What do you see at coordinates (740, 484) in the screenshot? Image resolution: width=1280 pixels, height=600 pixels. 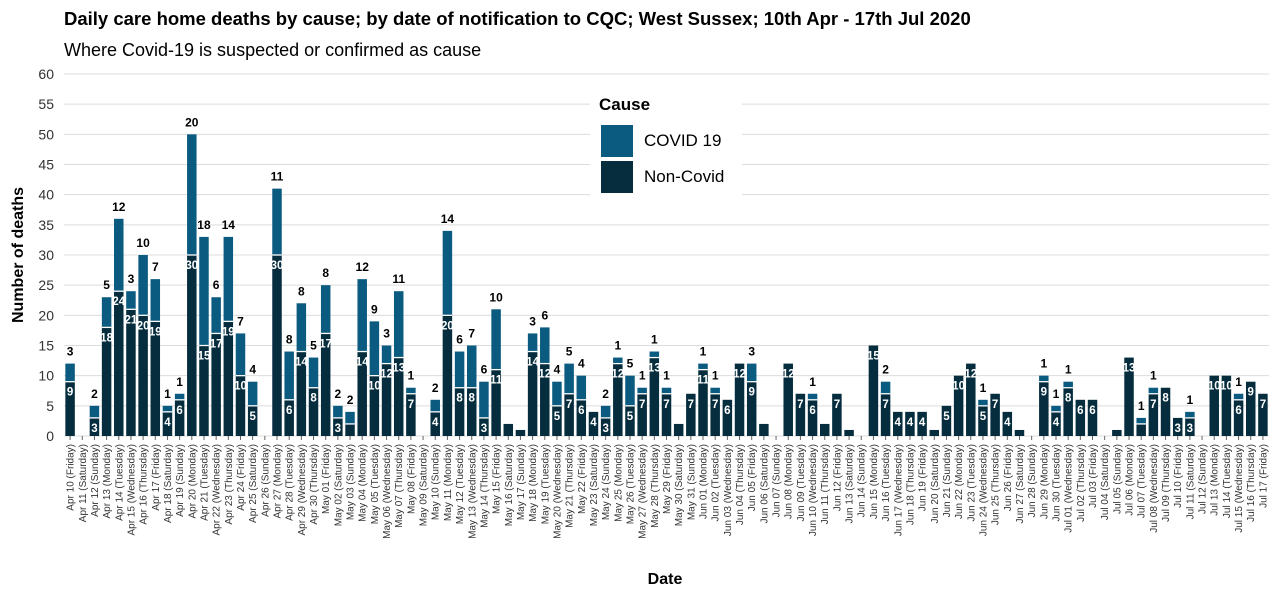 I see `x-tick-label: Jun 04 (Thursday)` at bounding box center [740, 484].